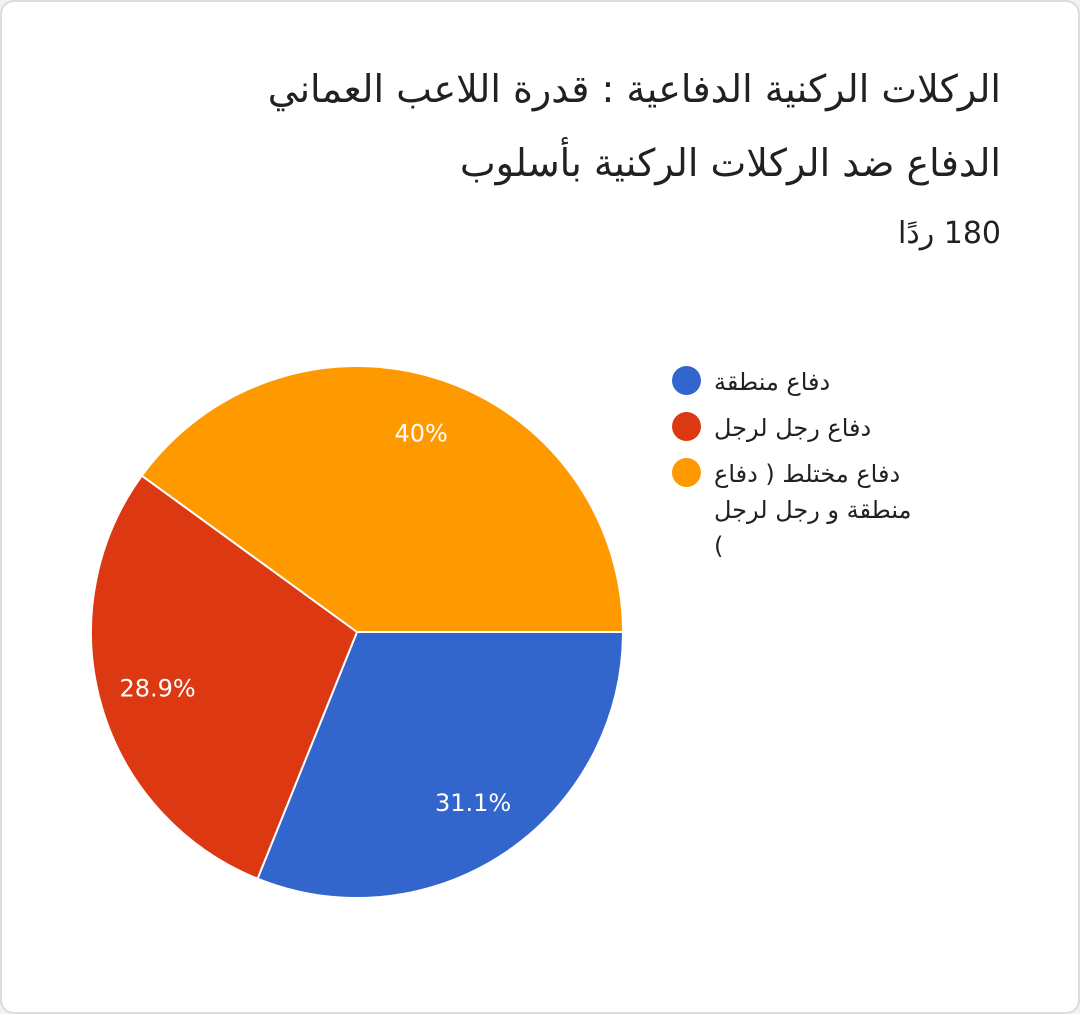 The height and width of the screenshot is (1014, 1080). I want to click on slice-label: 28.9%, so click(157, 688).